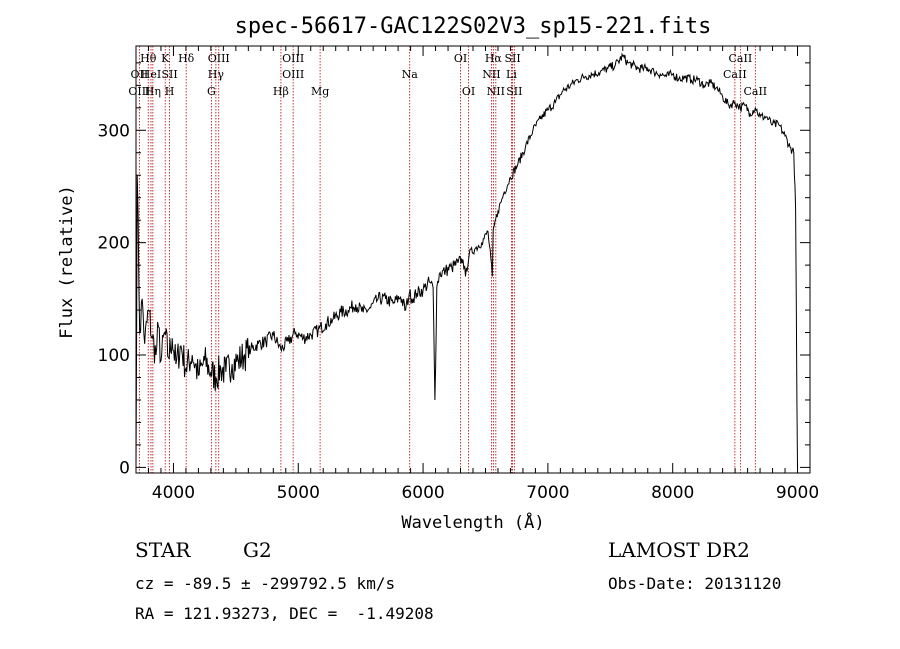 The image size is (900, 649). What do you see at coordinates (173, 493) in the screenshot?
I see `x-tick-label: 4000` at bounding box center [173, 493].